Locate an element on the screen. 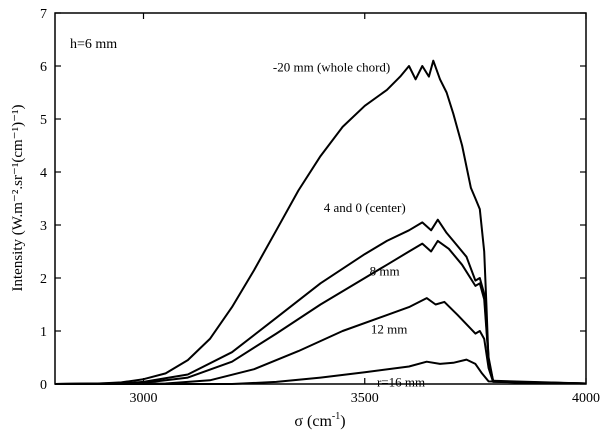 Image resolution: width=605 pixels, height=436 pixels. y-tick-label: 5 is located at coordinates (43, 120).